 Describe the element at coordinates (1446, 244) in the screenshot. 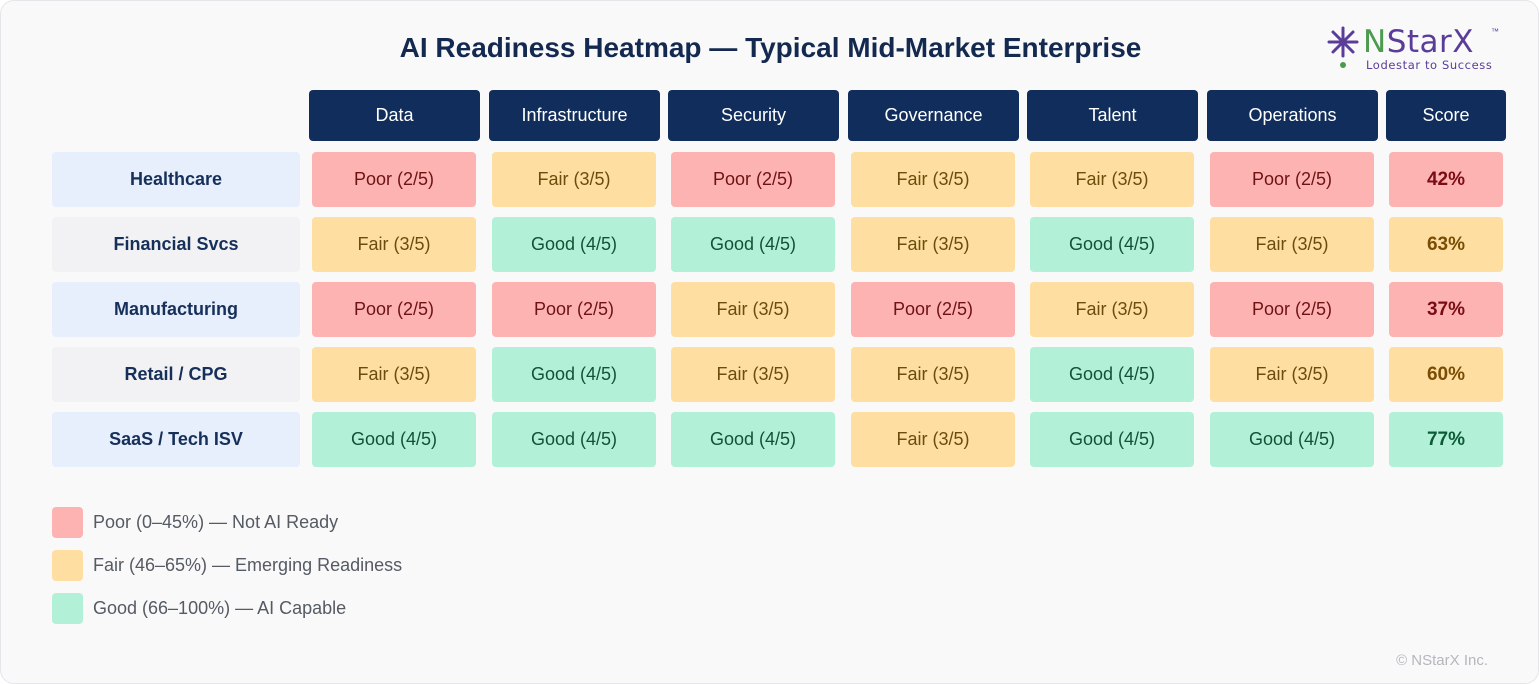

I see `score-cell: 63%` at that location.